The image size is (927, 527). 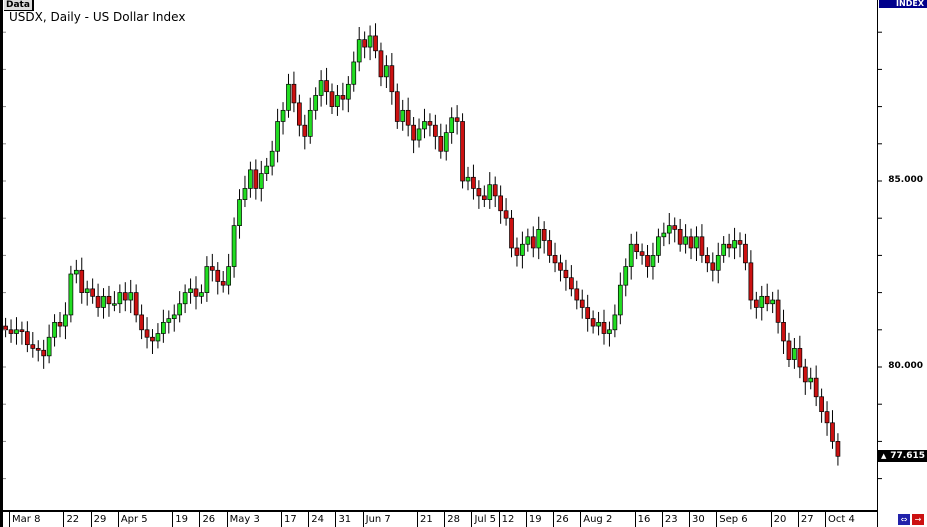 What do you see at coordinates (425, 519) in the screenshot?
I see `x-tick-label: 21` at bounding box center [425, 519].